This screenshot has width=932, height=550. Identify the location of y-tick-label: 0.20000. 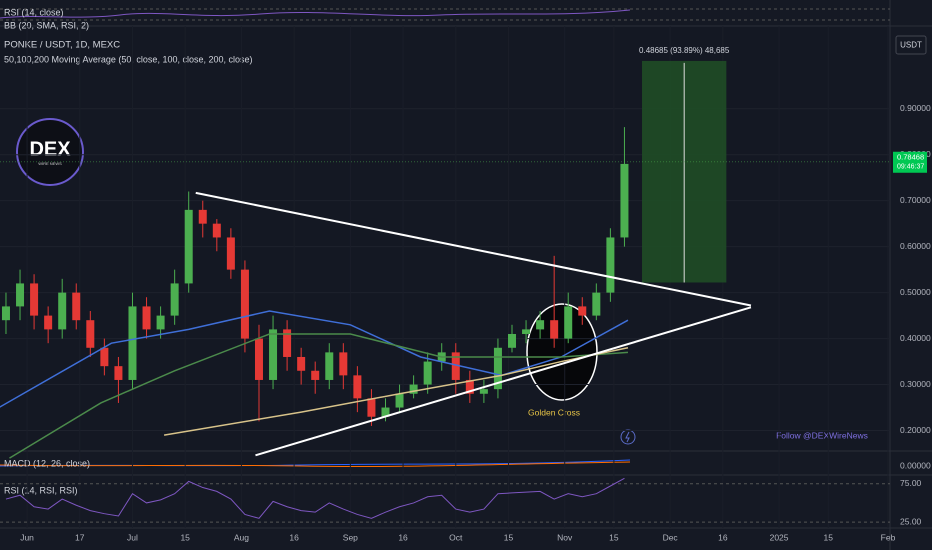
(915, 430).